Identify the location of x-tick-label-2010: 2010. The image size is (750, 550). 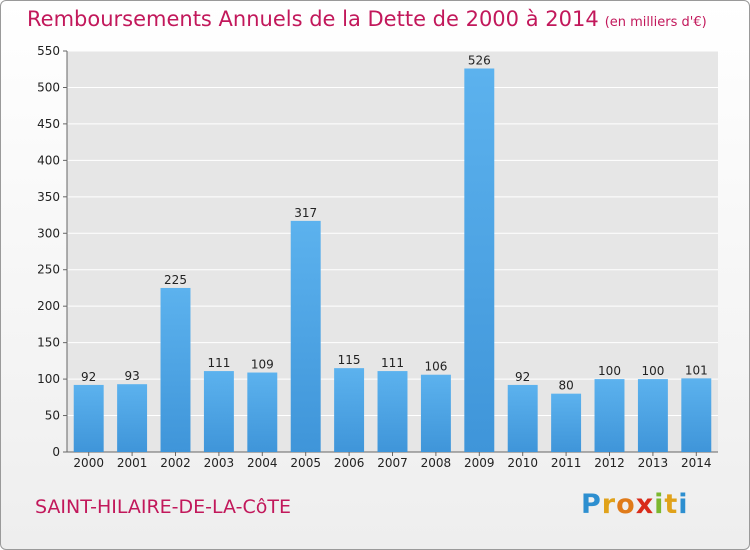
(522, 463).